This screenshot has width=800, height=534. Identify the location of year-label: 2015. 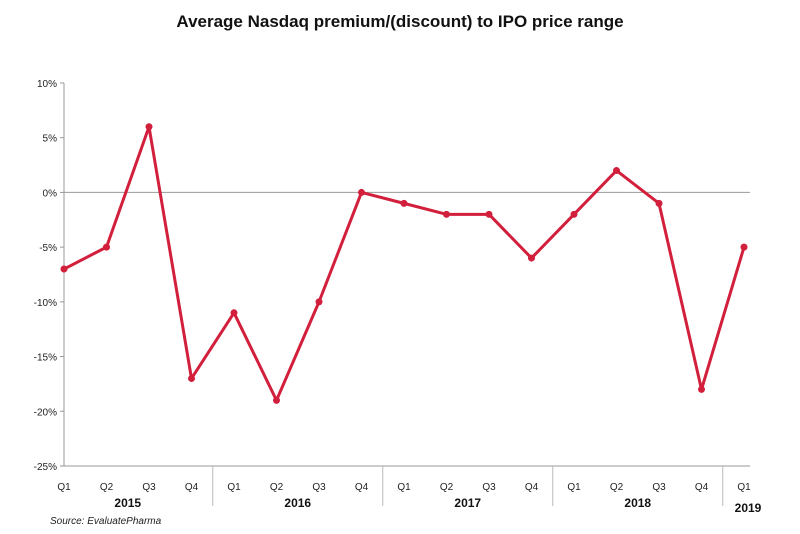
(127, 503).